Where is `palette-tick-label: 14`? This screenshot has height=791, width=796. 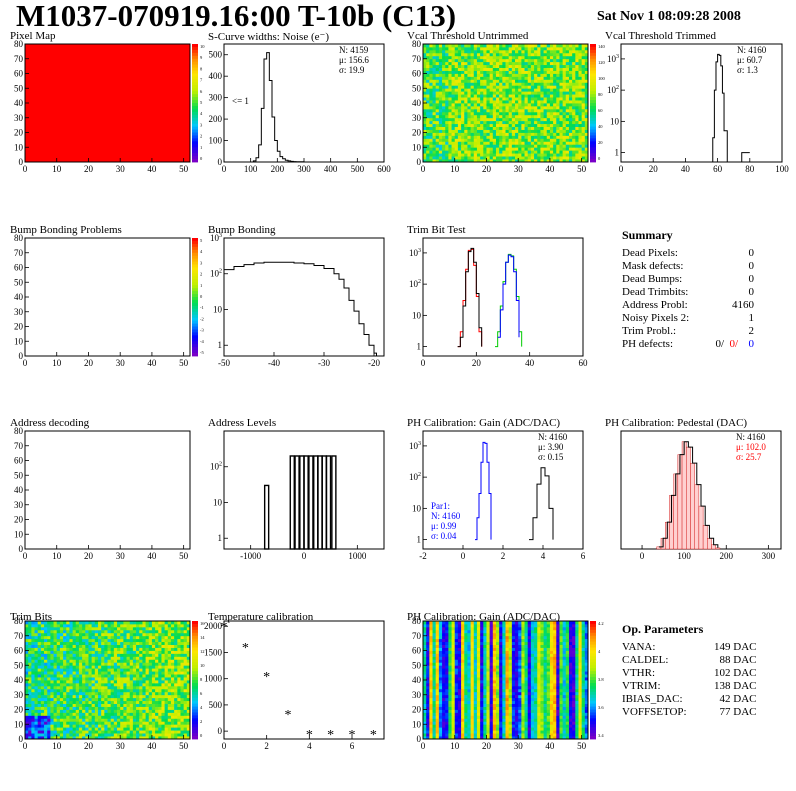 palette-tick-label: 14 is located at coordinates (202, 637).